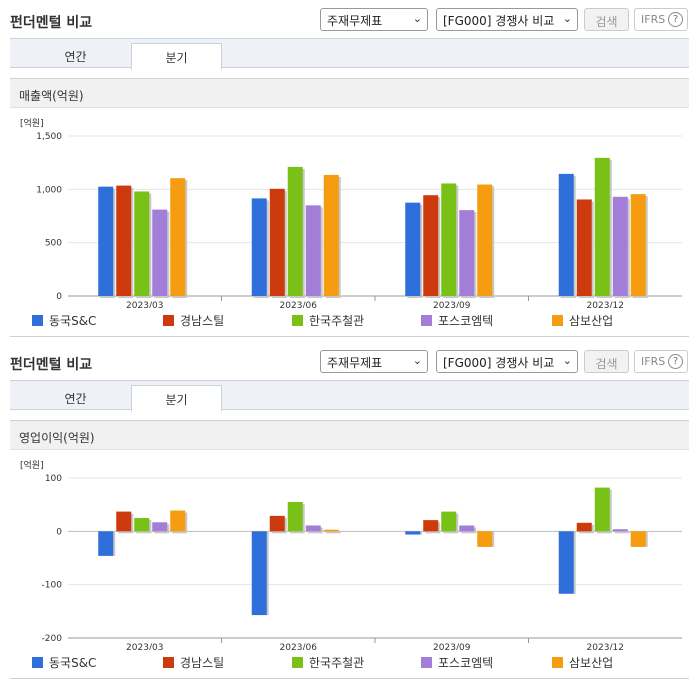 The width and height of the screenshot is (696, 684). Describe the element at coordinates (53, 244) in the screenshot. I see `y-tick-label: 500` at that location.